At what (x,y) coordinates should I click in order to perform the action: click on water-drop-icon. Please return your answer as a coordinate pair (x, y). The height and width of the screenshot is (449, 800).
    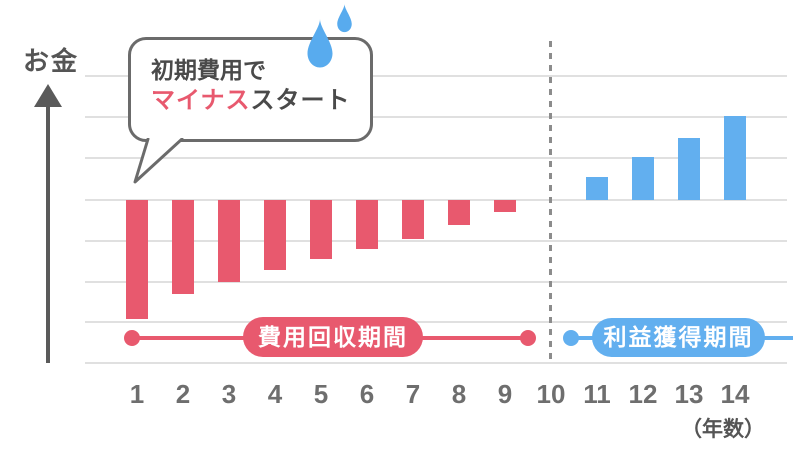
    Looking at the image, I should click on (320, 43).